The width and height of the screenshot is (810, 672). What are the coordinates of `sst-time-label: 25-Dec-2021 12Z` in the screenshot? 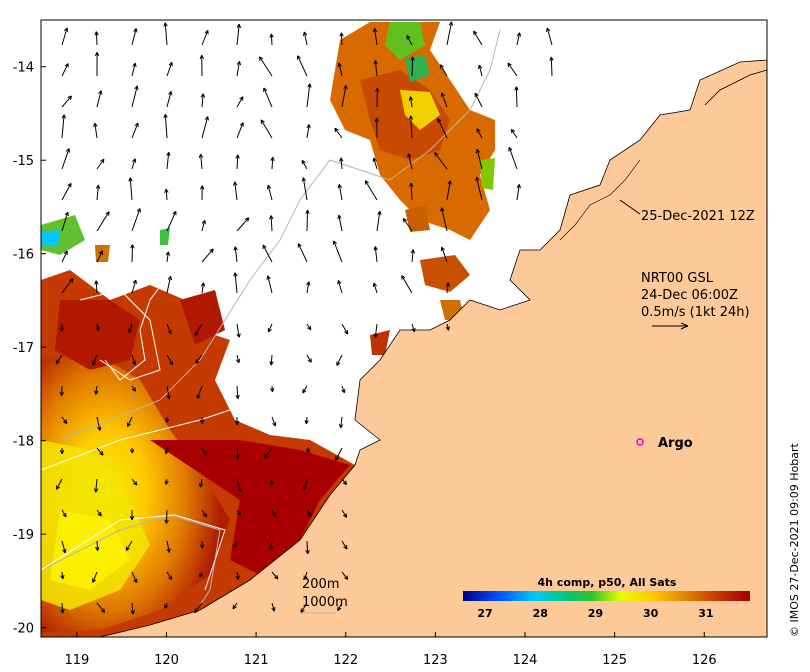 It's located at (698, 216).